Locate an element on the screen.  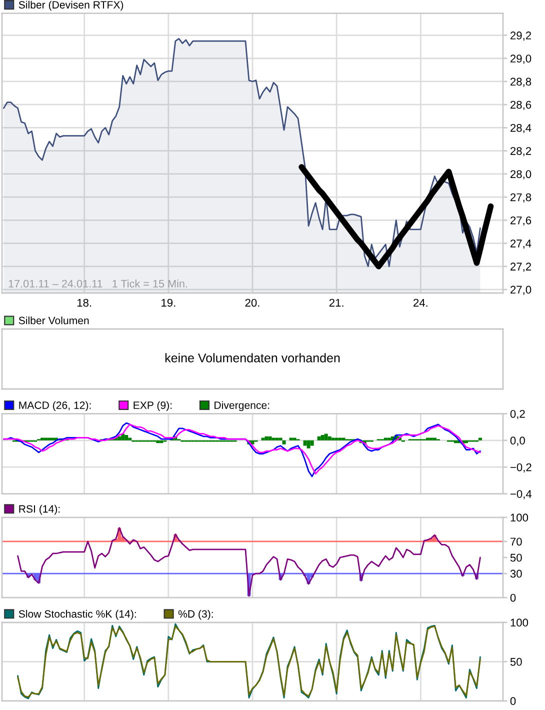
x-tick-label: 18. is located at coordinates (84, 302).